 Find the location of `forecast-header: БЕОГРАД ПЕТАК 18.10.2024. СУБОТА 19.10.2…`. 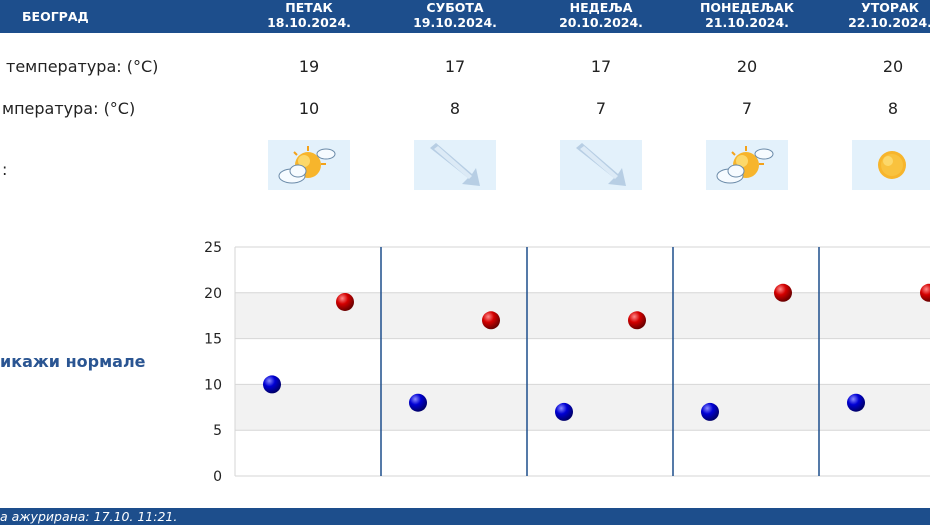

forecast-header: БЕОГРАД ПЕТАК 18.10.2024. СУБОТА 19.10.2… is located at coordinates (465, 16).